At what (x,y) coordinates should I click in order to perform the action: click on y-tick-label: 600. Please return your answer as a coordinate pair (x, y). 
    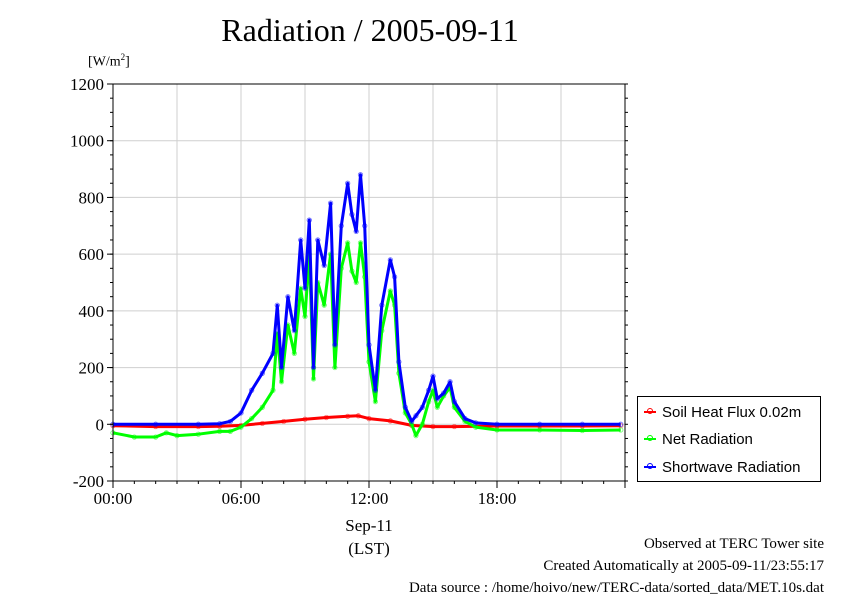
    Looking at the image, I should click on (92, 254).